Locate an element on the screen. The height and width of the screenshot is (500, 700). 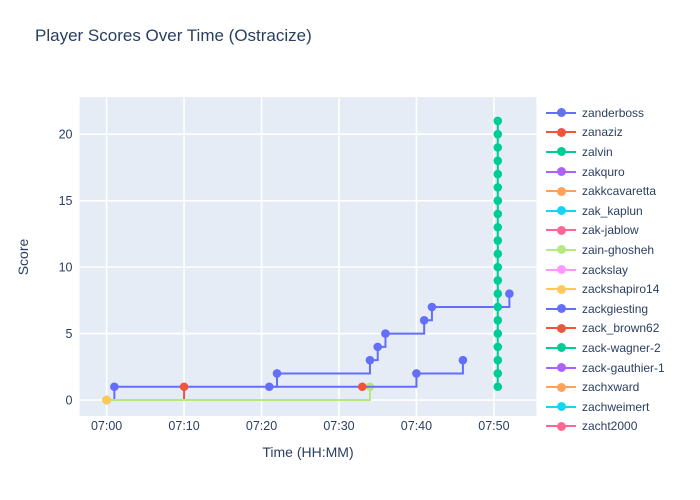
legend-label: zanderboss is located at coordinates (613, 112).